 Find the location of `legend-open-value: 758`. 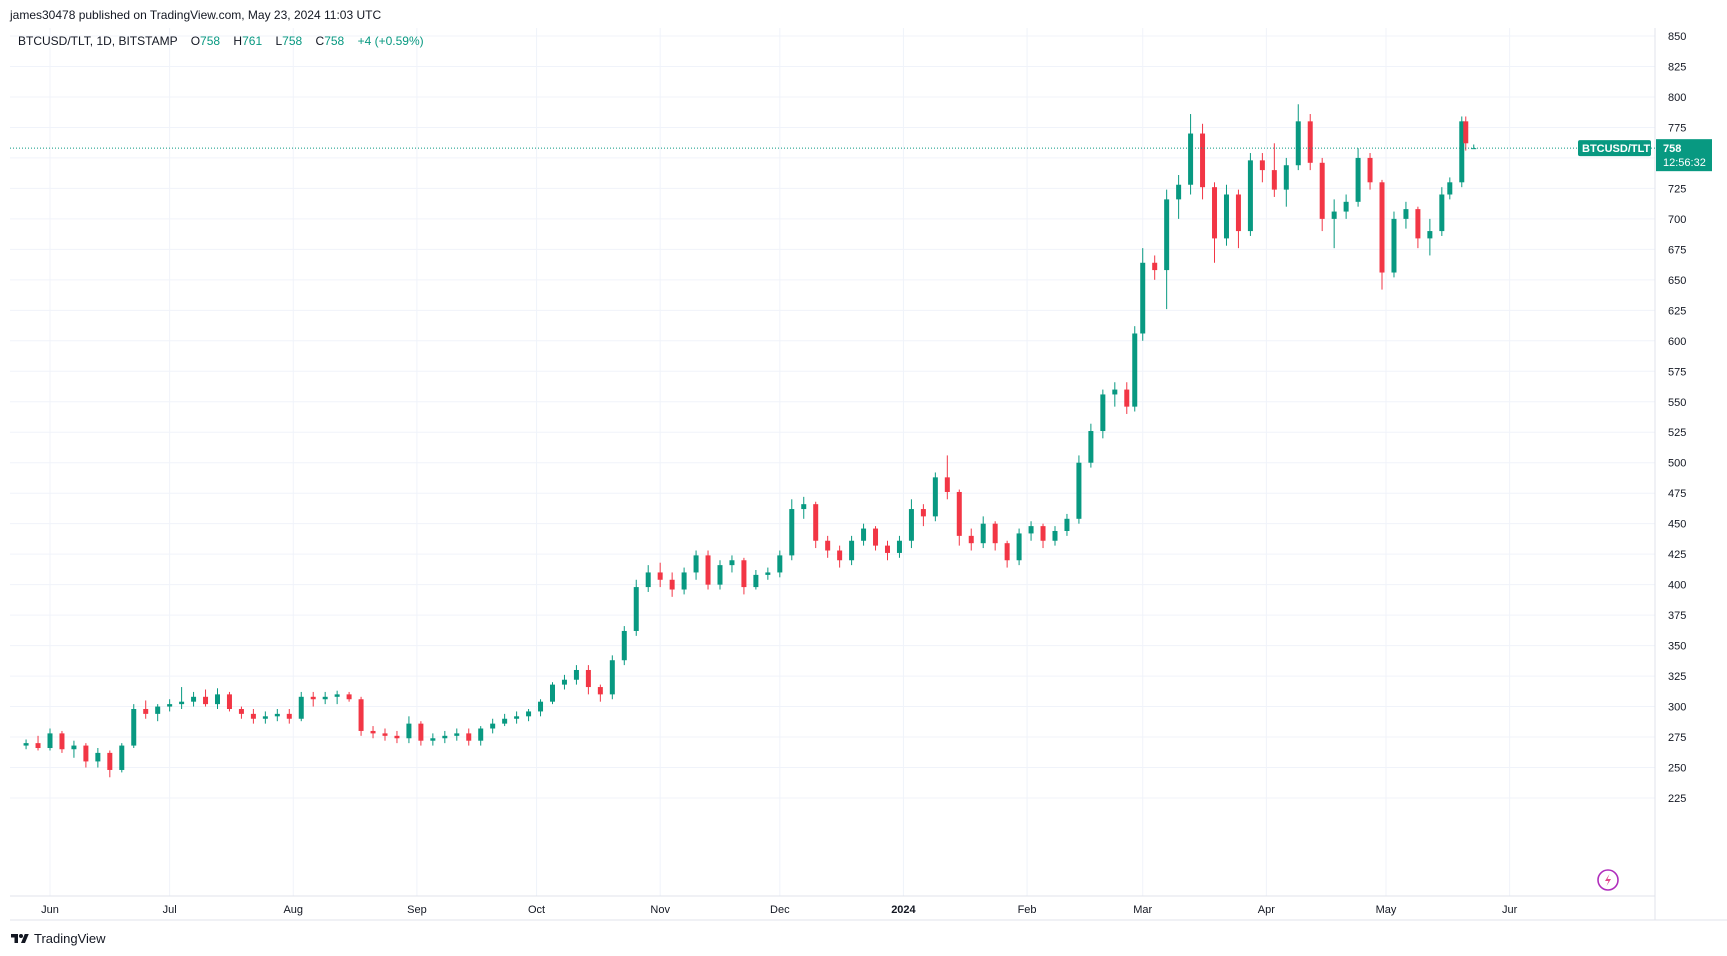

legend-open-value: 758 is located at coordinates (210, 41).